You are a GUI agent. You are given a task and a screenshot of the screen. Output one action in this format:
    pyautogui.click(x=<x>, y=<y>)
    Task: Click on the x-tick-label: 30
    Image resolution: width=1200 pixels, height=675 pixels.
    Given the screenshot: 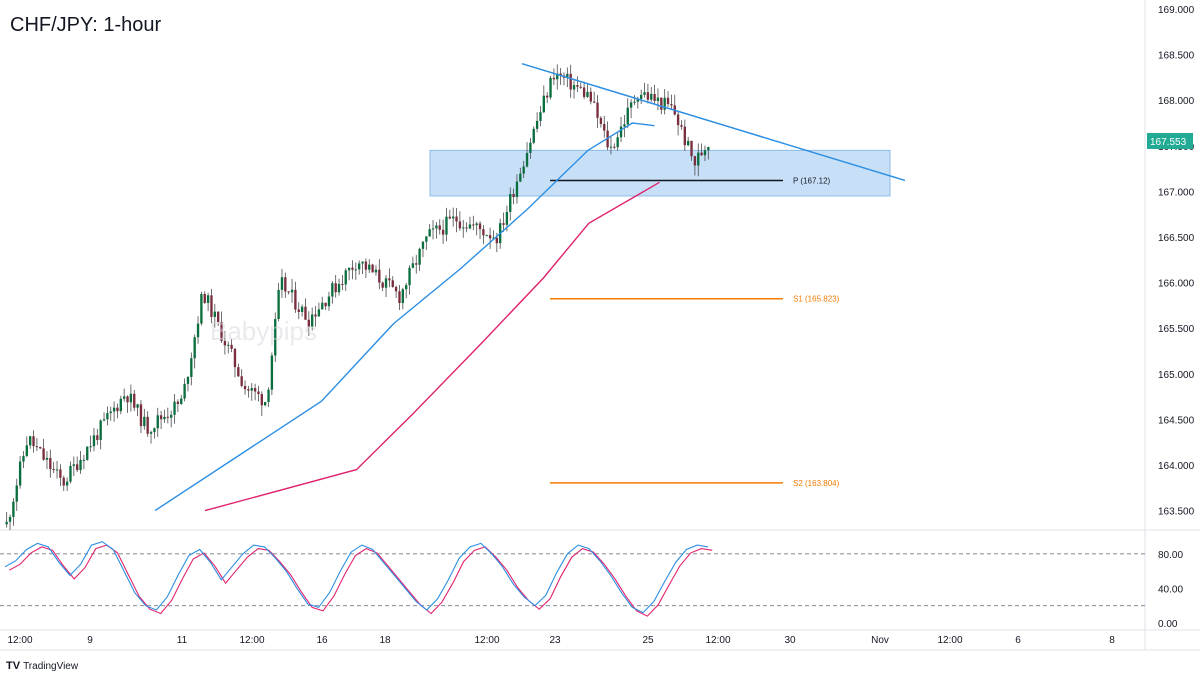 What is the action you would take?
    pyautogui.click(x=790, y=640)
    